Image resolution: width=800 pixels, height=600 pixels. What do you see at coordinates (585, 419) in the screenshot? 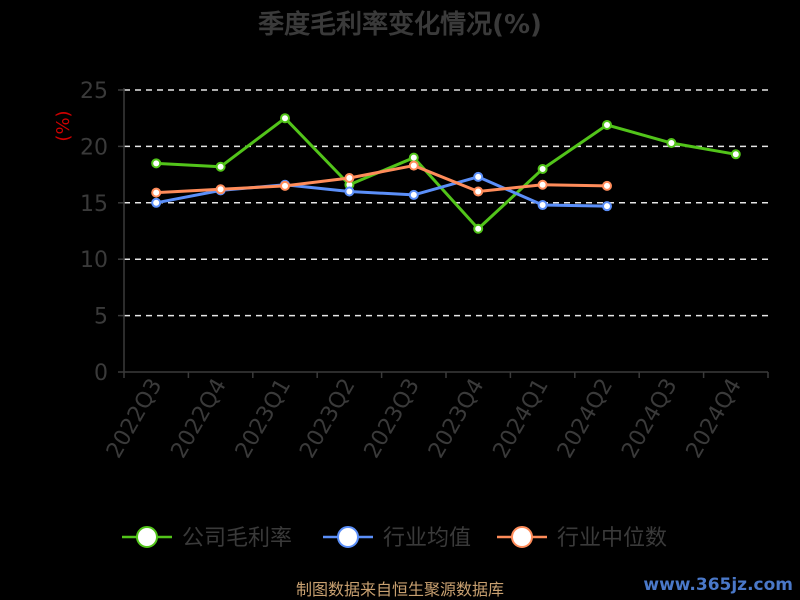
I see `x-tick-label: 2024Q2` at bounding box center [585, 419].